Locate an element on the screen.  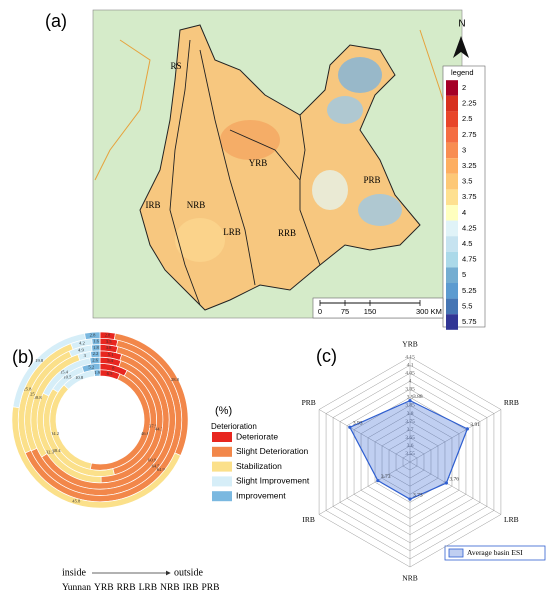
legend-title: Deterioration is located at coordinates (234, 426).